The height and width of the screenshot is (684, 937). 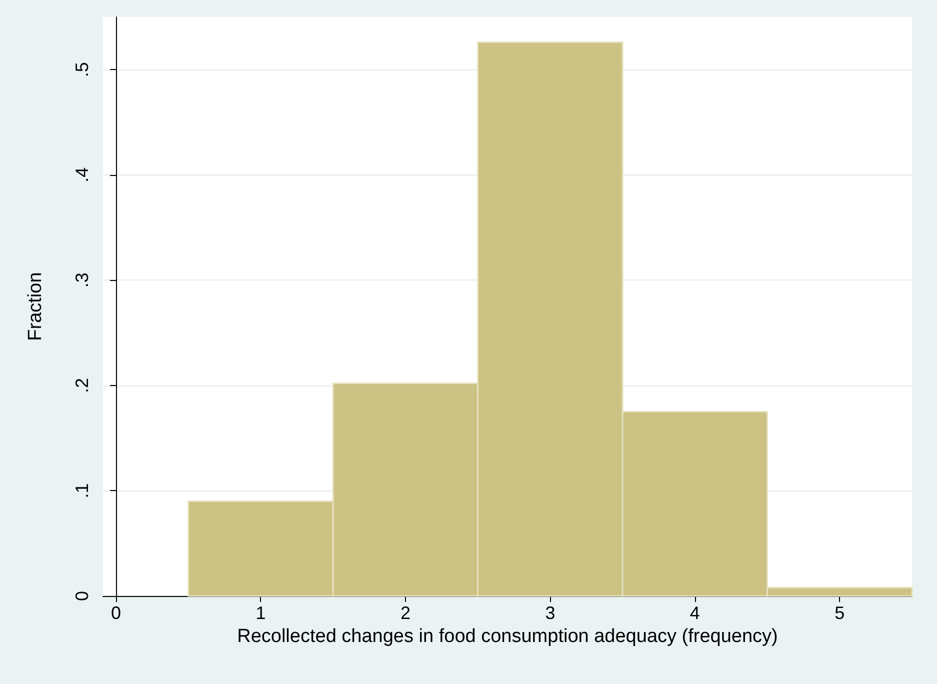 What do you see at coordinates (405, 613) in the screenshot?
I see `x-tick-label: 2` at bounding box center [405, 613].